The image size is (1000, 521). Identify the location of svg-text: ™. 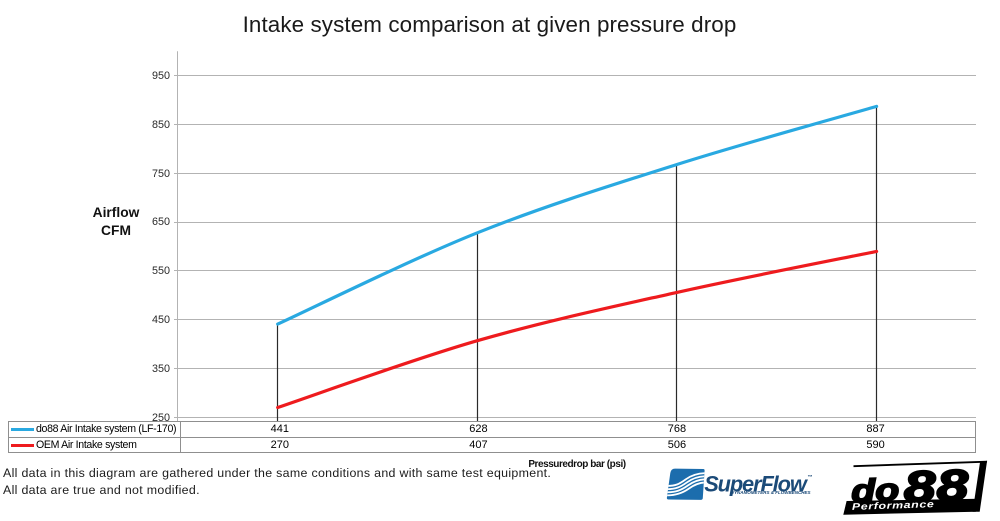
(810, 478).